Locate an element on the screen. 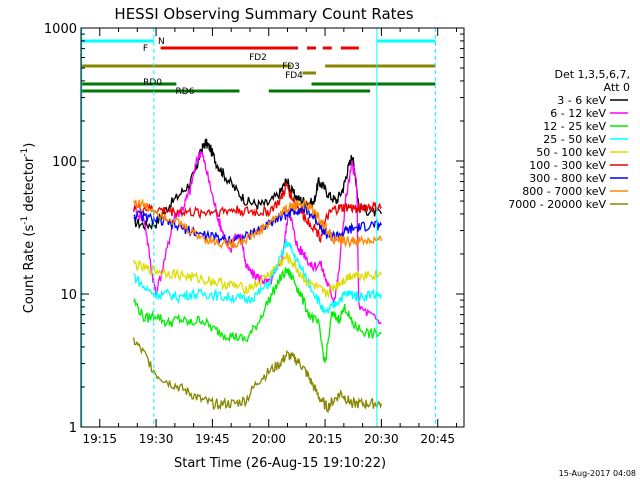  x-tick-label: 19:15 is located at coordinates (99, 439).